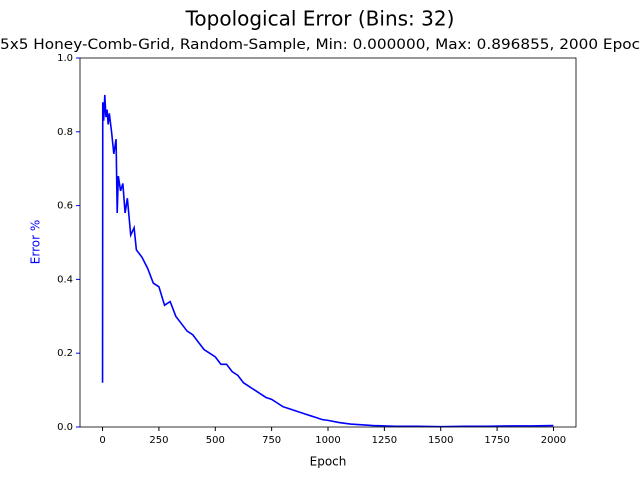  Describe the element at coordinates (158, 440) in the screenshot. I see `x-tick-label: 250` at that location.